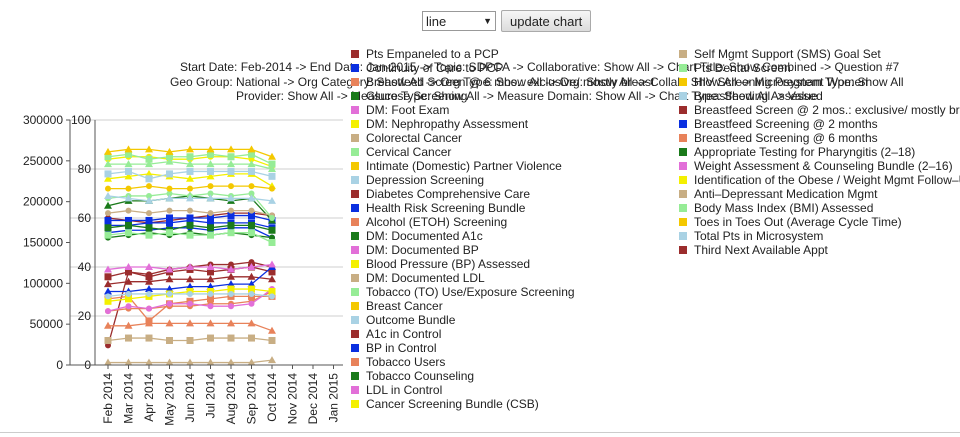 Image resolution: width=960 pixels, height=437 pixels. Describe the element at coordinates (790, 222) in the screenshot. I see `legend-entry: Toes in Toes Out (Average Cycle Time)` at that location.